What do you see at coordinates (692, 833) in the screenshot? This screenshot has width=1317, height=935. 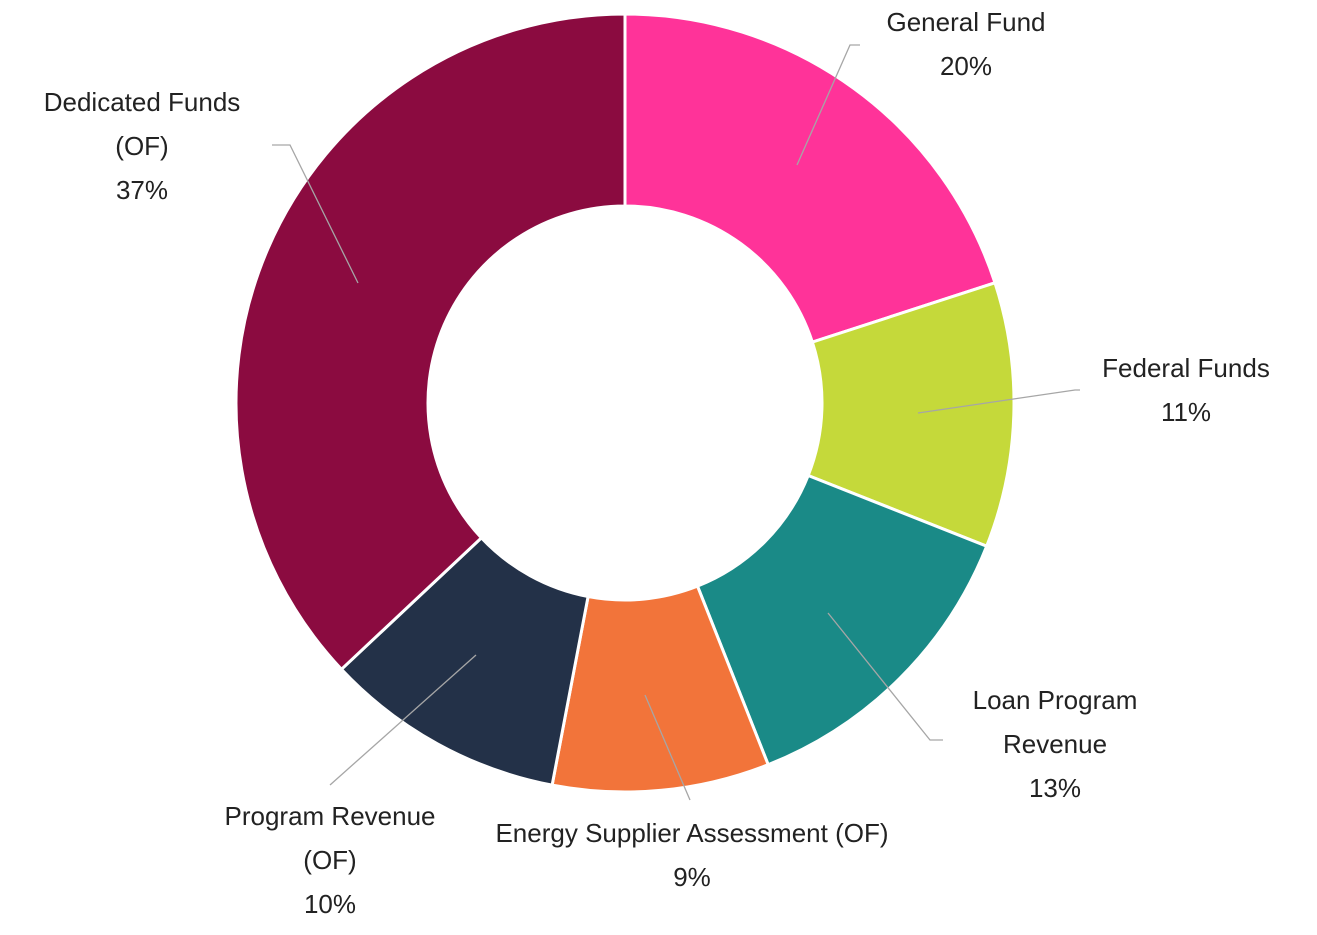 I see `category-label: Energy Supplier Assessment (OF)` at bounding box center [692, 833].